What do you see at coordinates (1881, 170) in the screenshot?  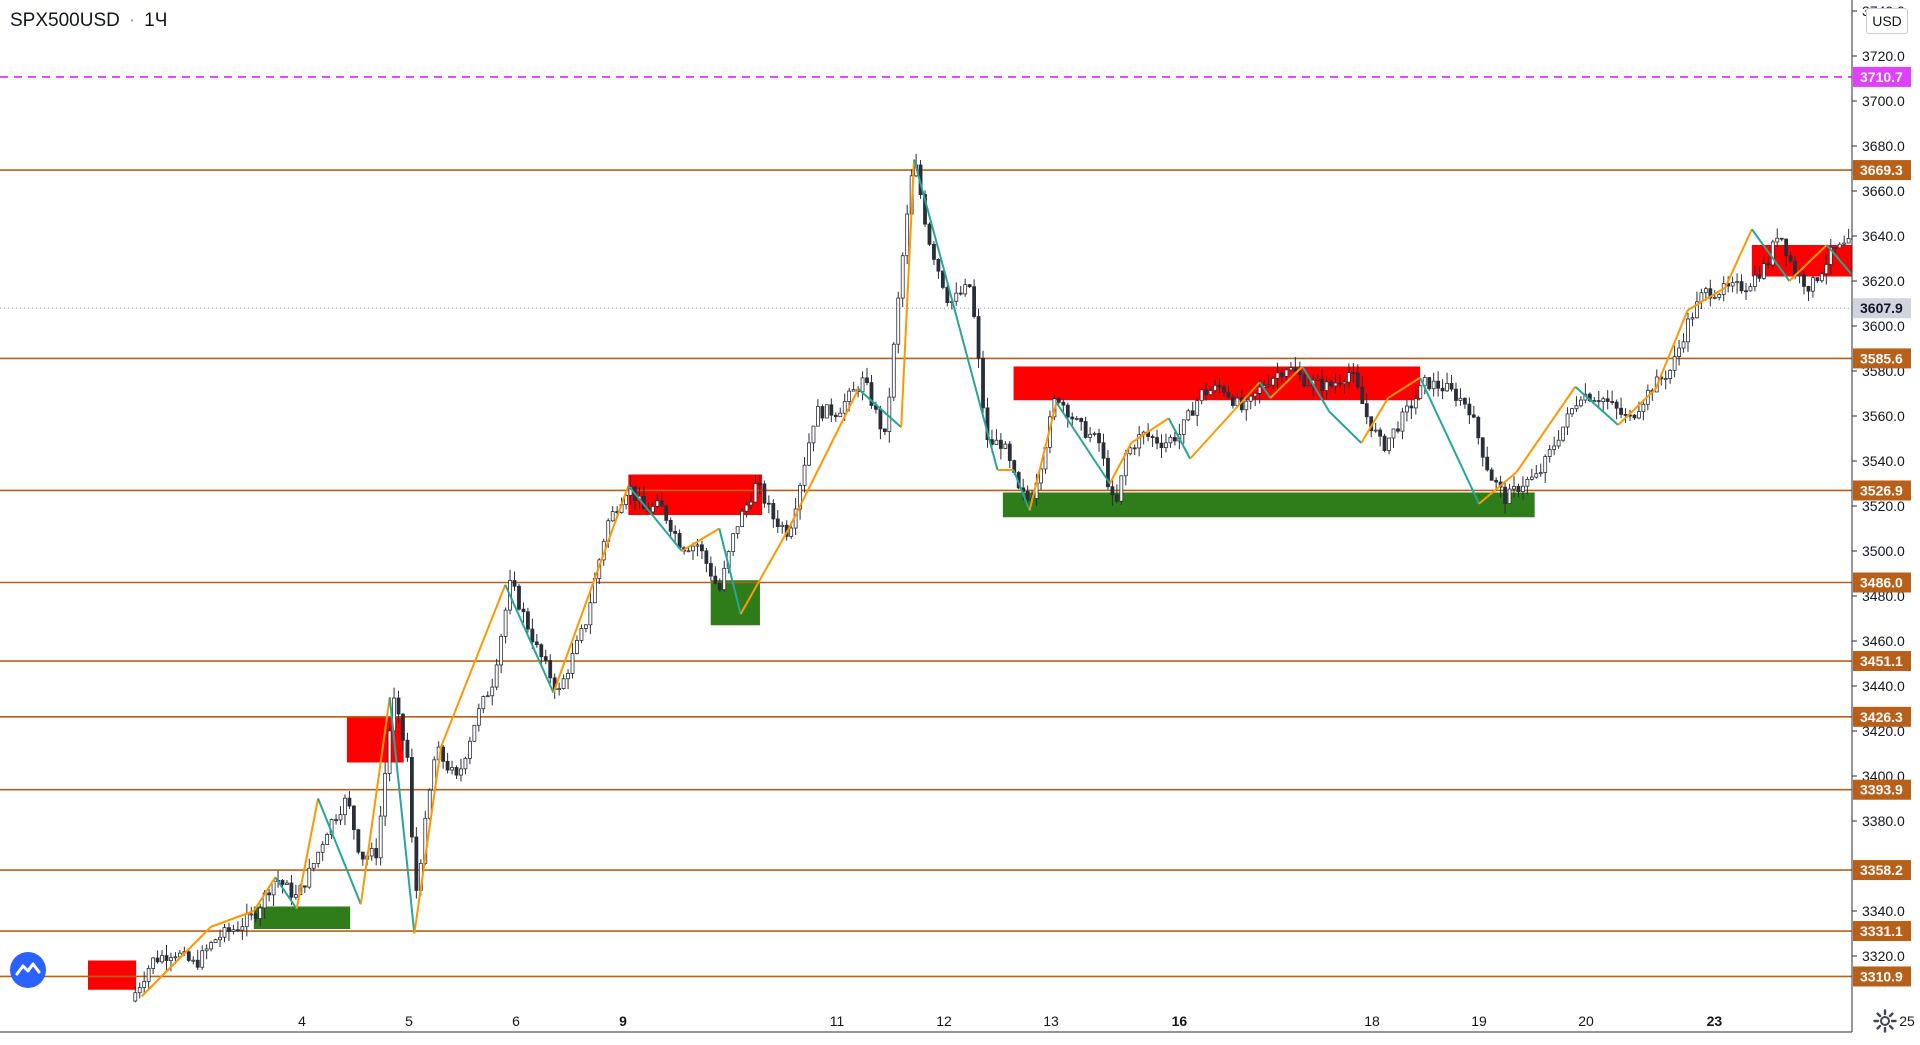 I see `level-price-tag-text: 3669.3` at bounding box center [1881, 170].